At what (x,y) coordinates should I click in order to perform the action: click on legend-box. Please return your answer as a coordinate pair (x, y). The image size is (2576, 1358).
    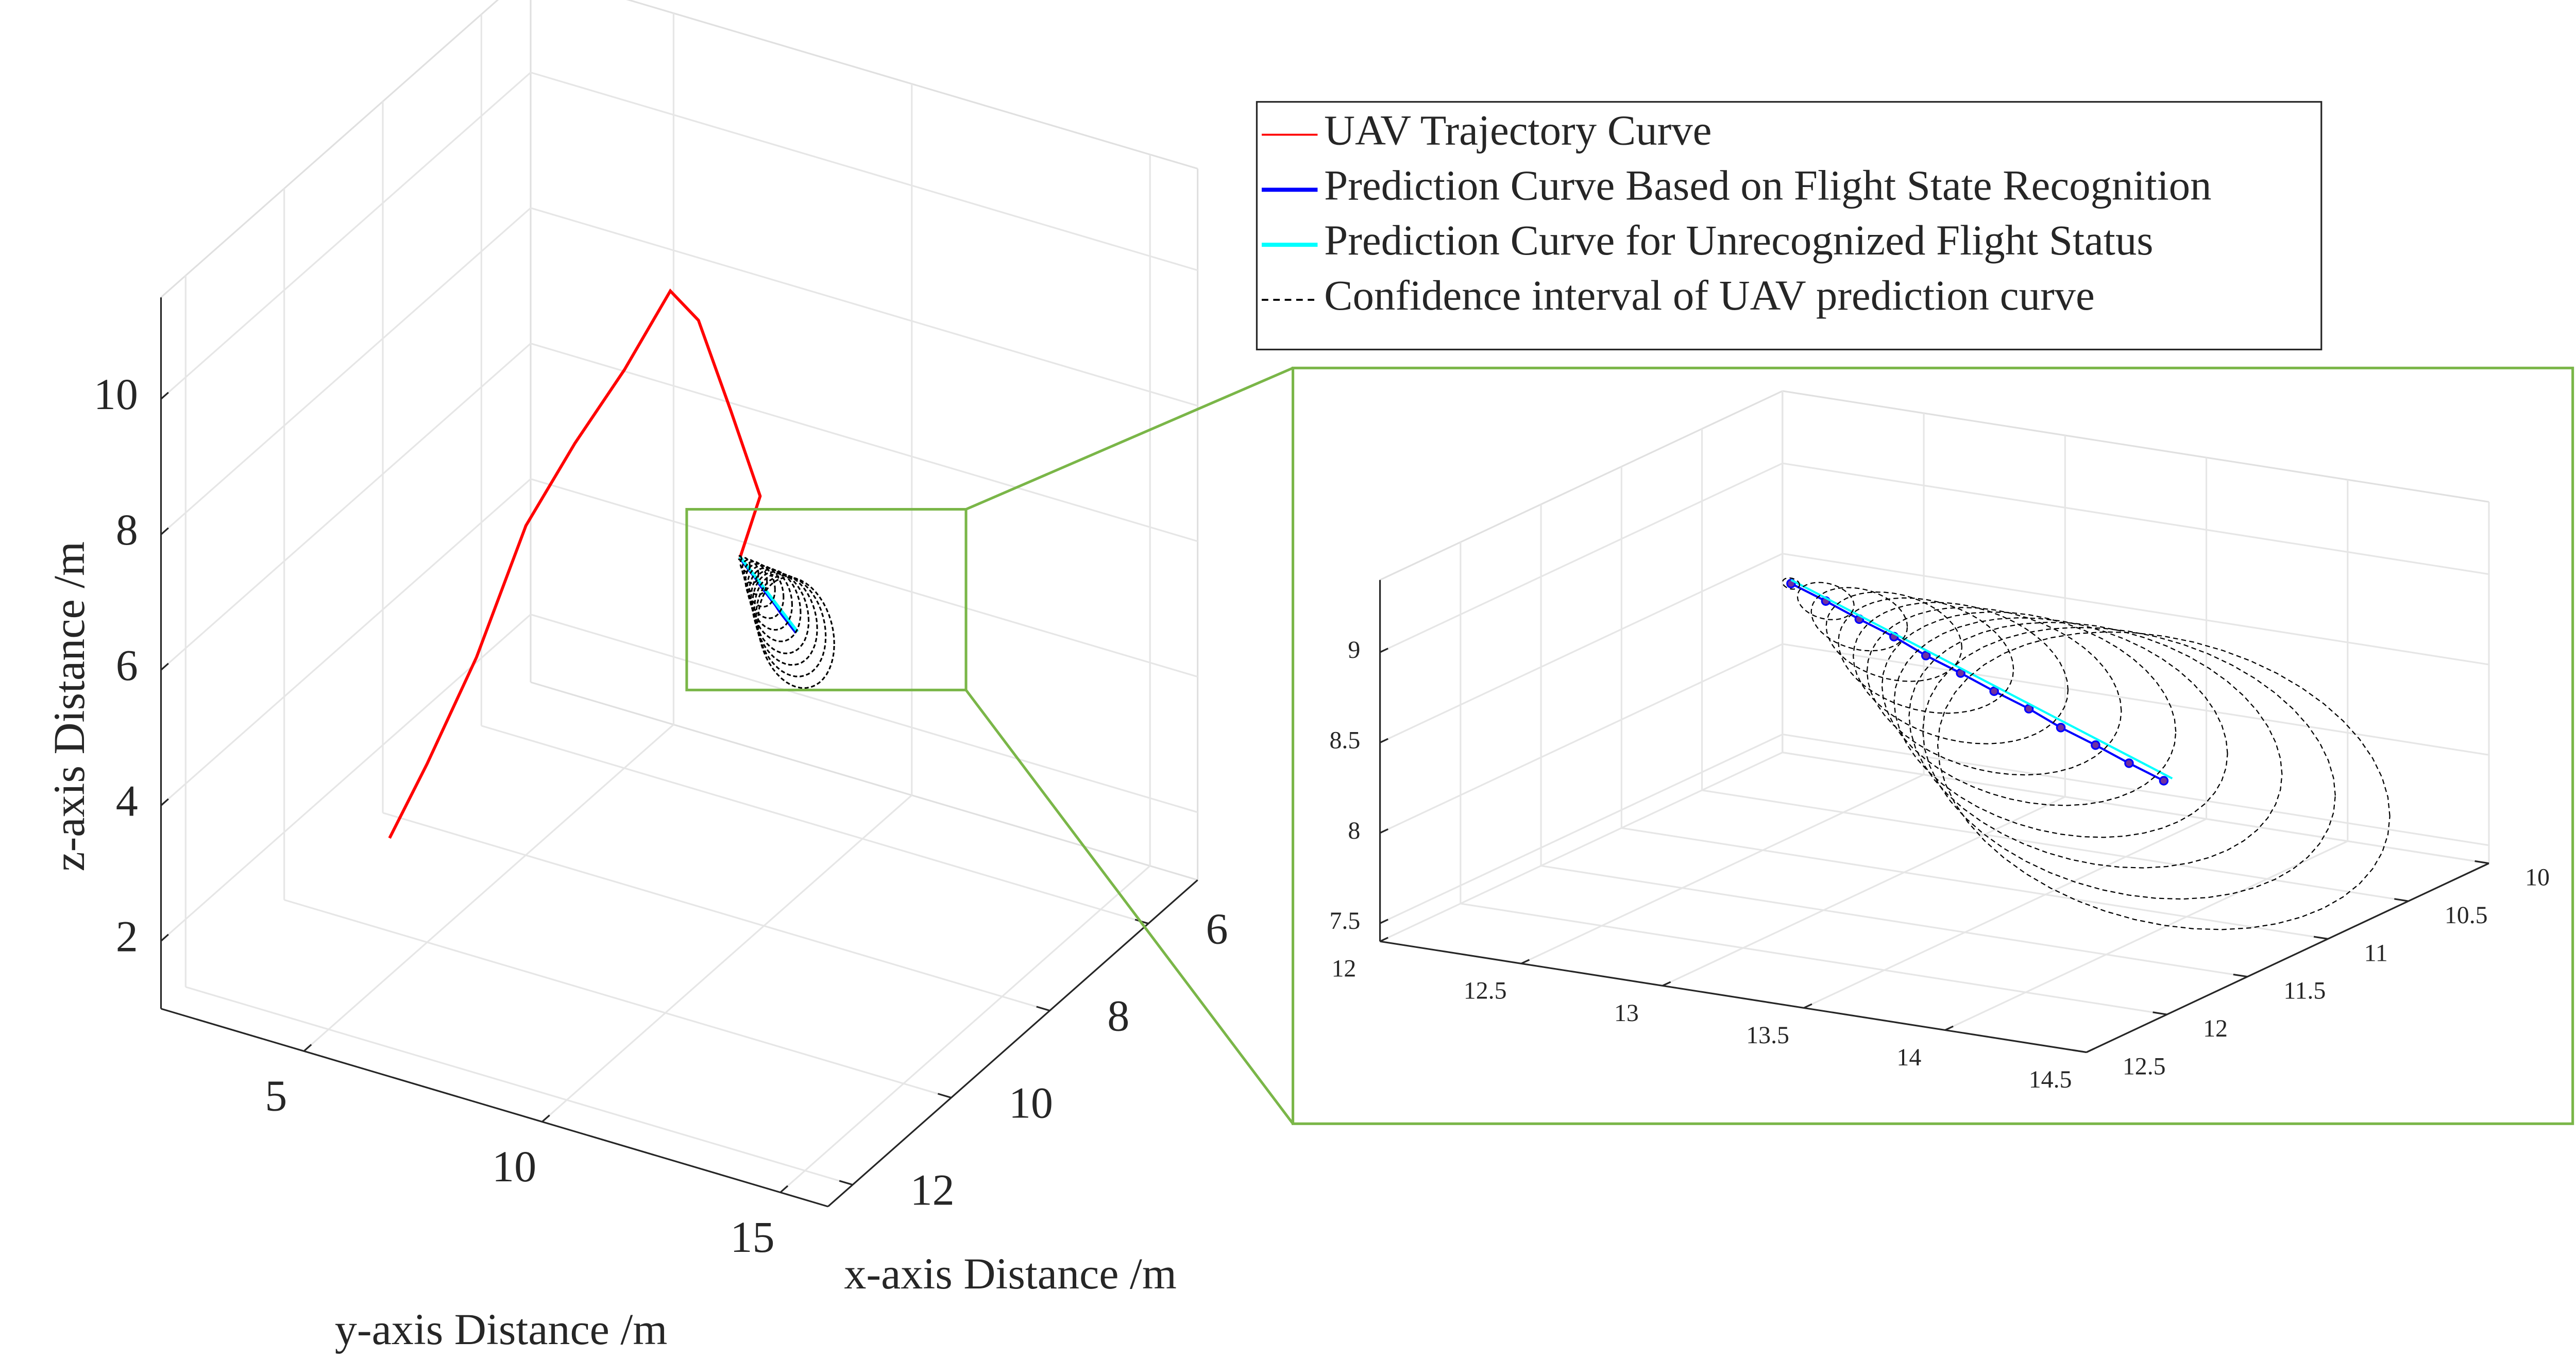
    Looking at the image, I should click on (1789, 226).